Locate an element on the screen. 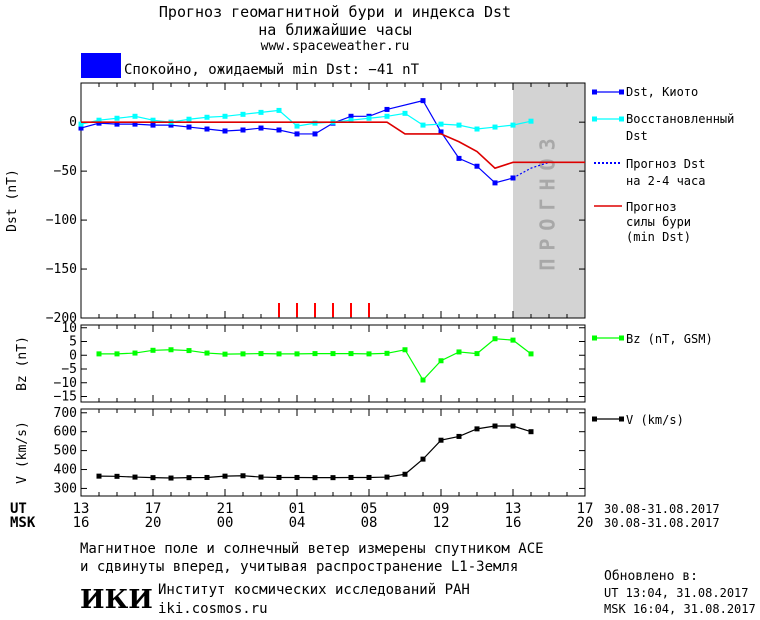  legend-forecast-line1: Прогноз Dst is located at coordinates (666, 164).